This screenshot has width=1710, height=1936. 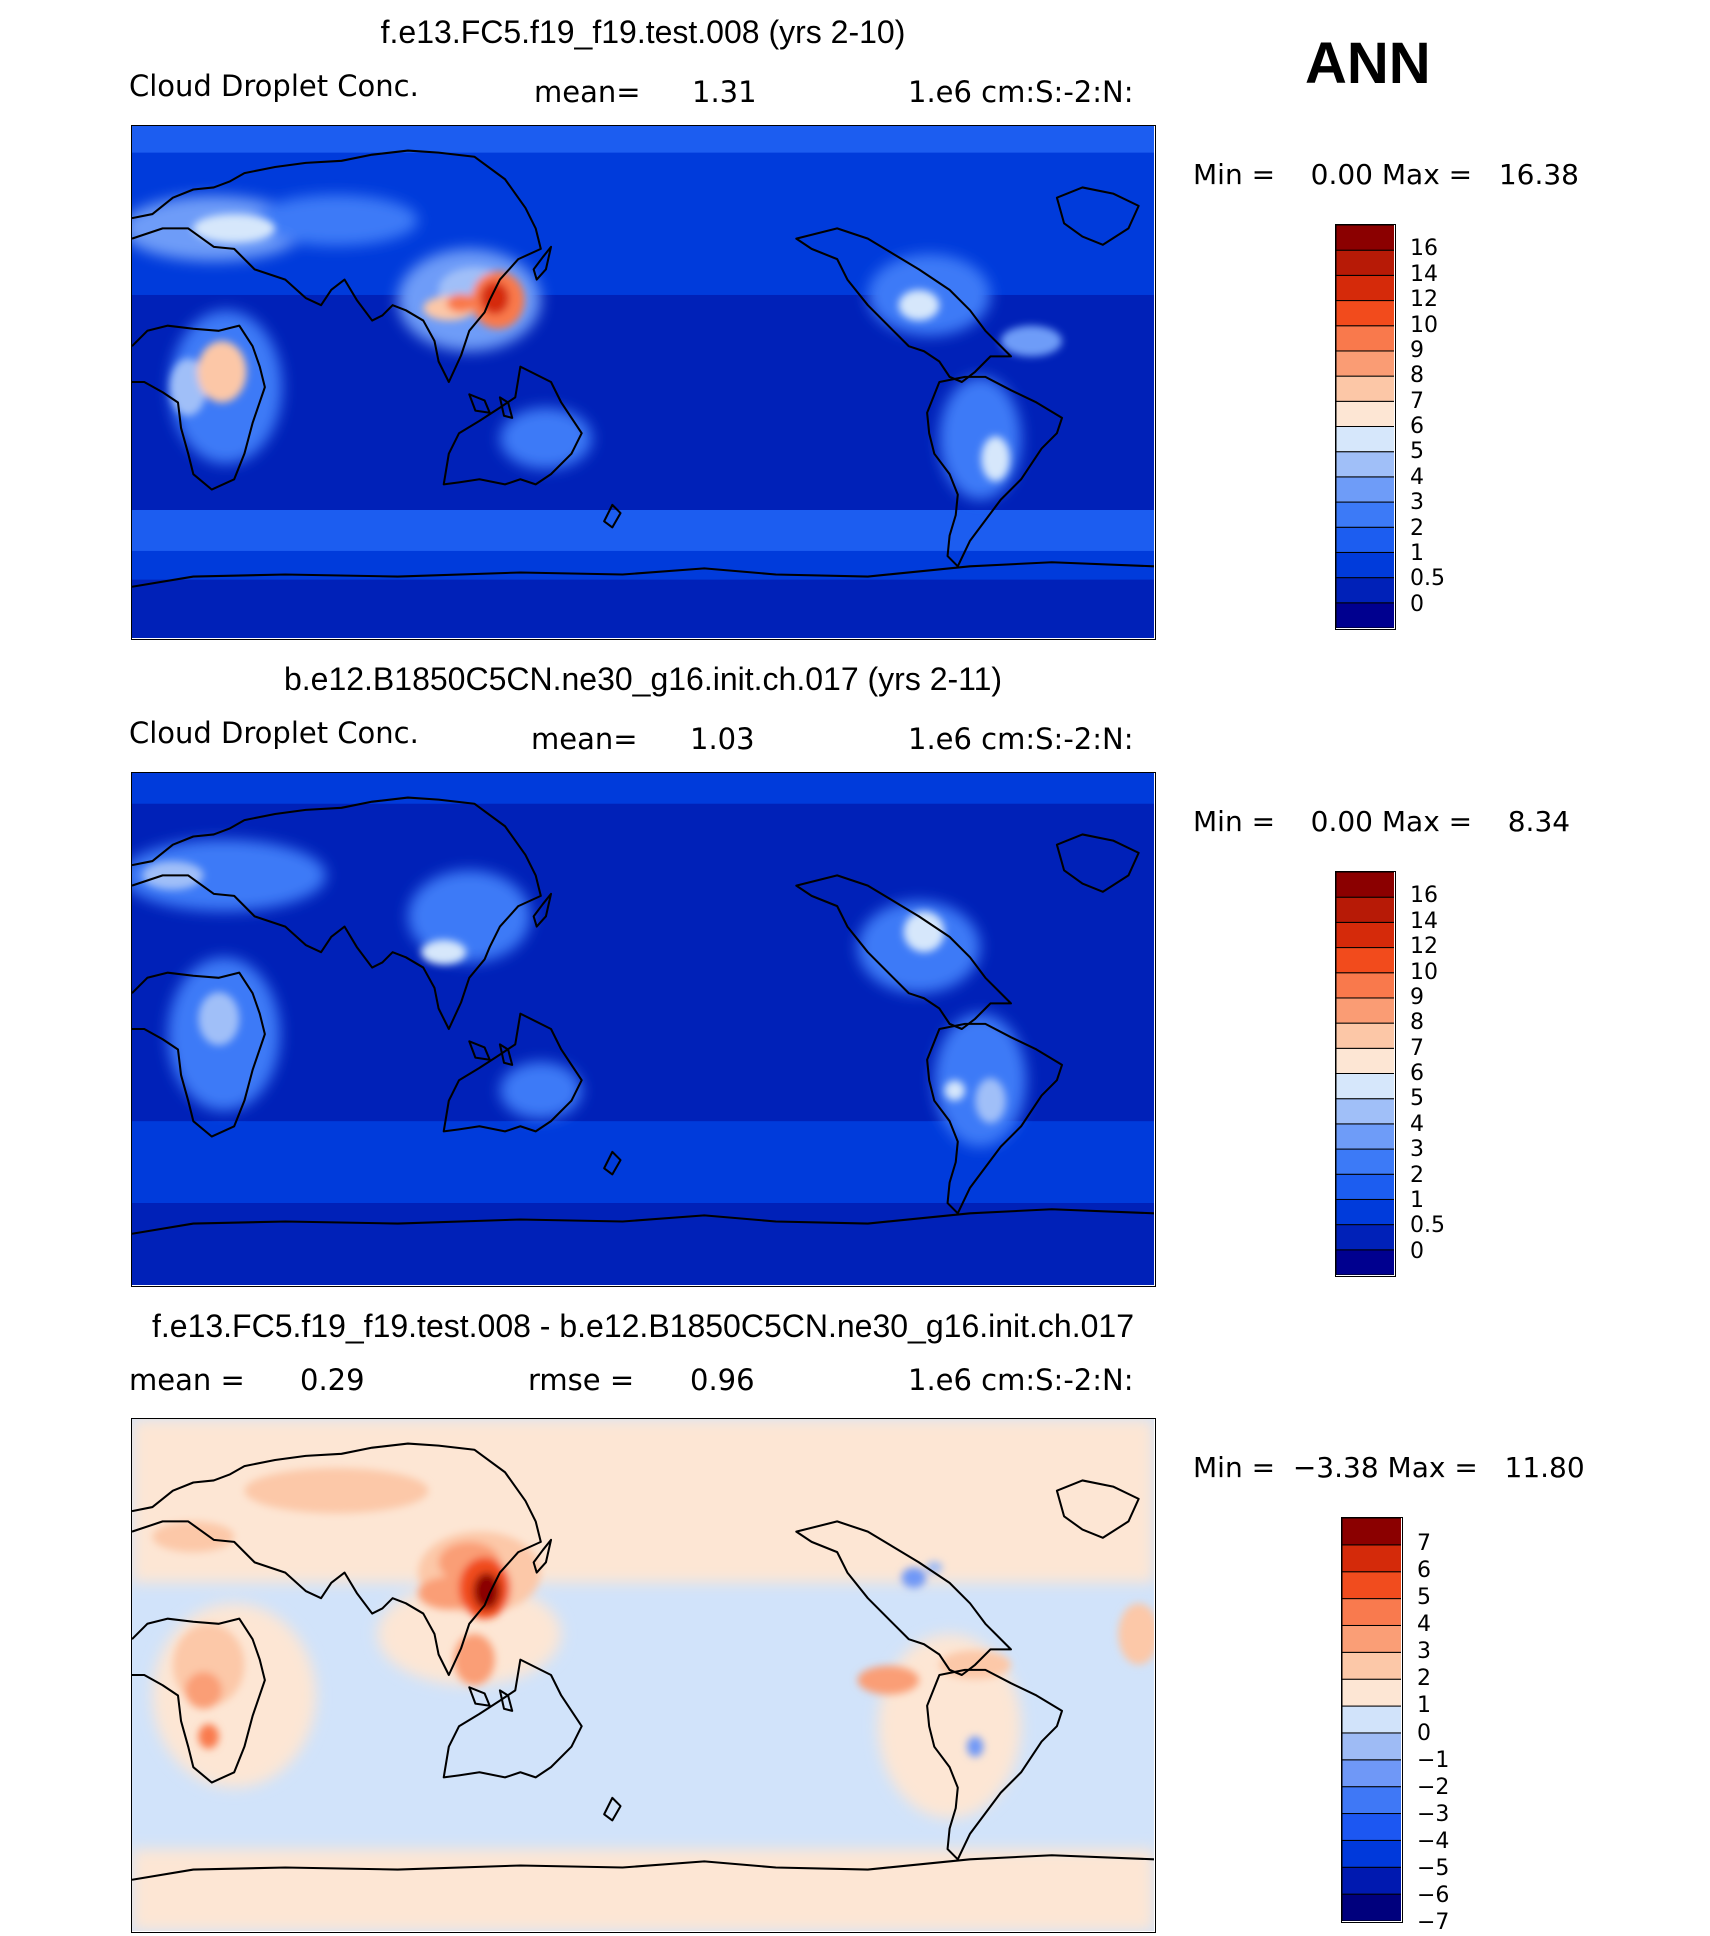 What do you see at coordinates (1021, 92) in the screenshot?
I see `panel-1-units: 1.e6 cm:S:-2:N:` at bounding box center [1021, 92].